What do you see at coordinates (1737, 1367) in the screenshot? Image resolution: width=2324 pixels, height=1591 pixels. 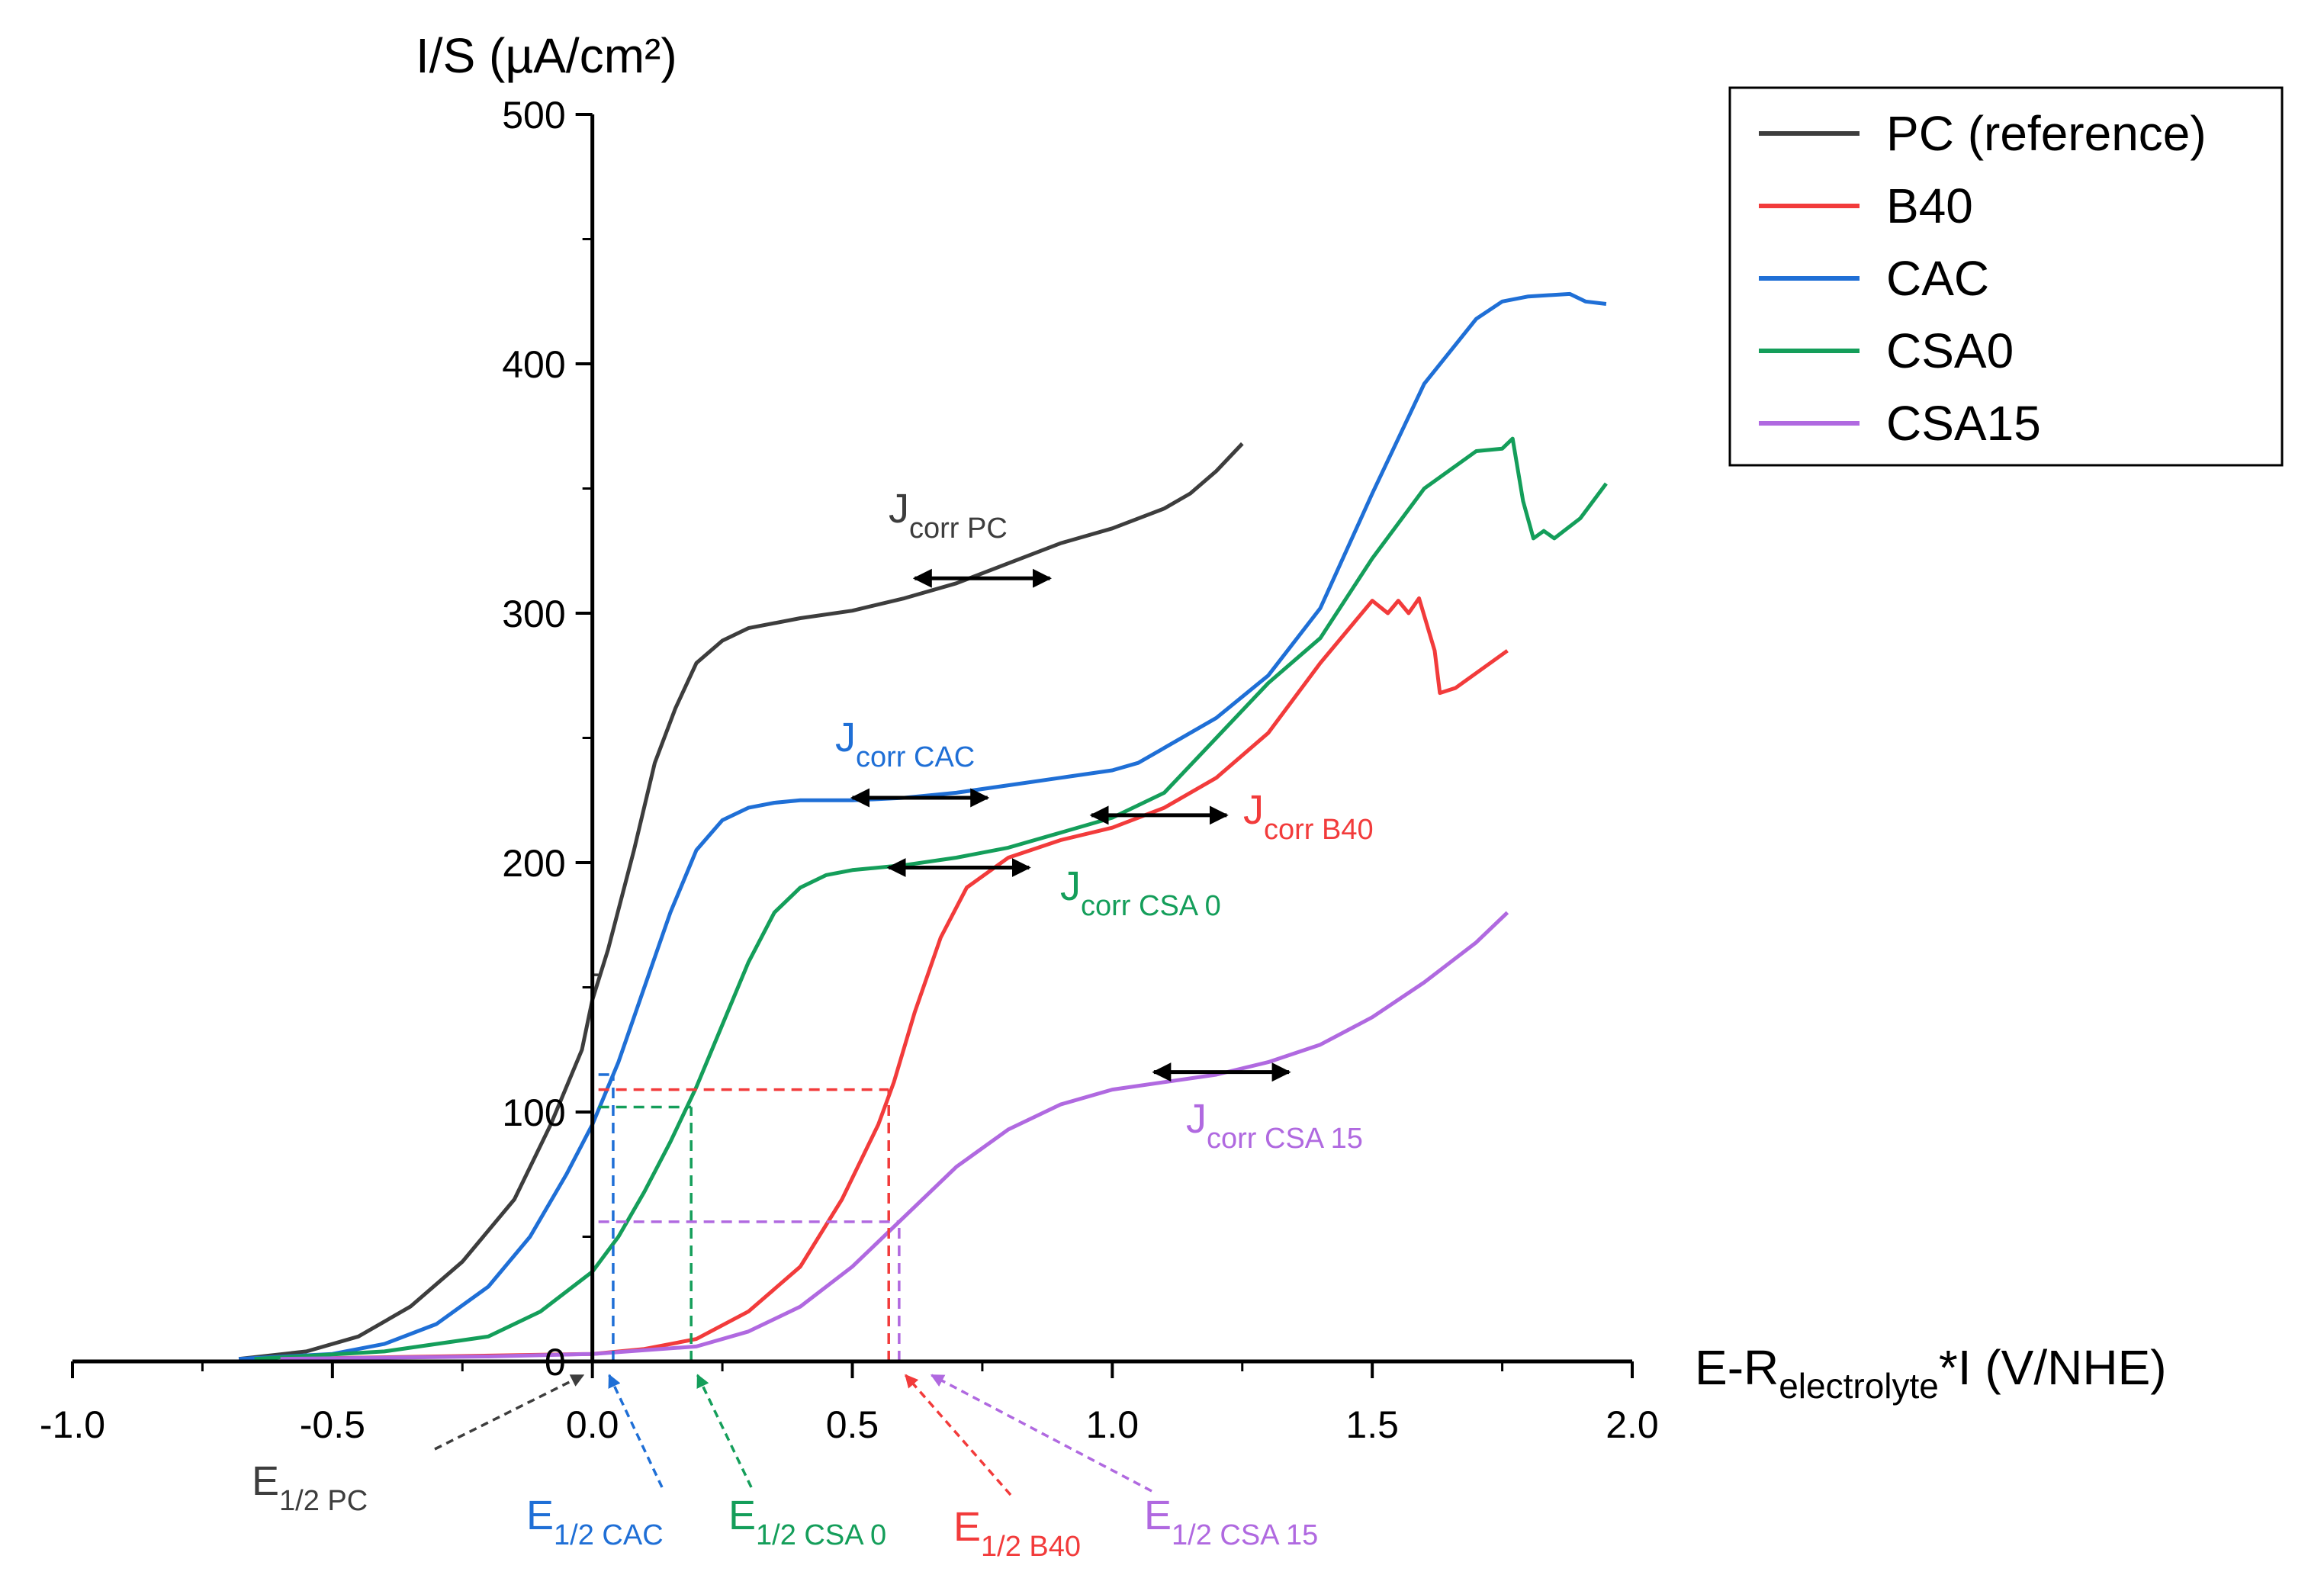 I see `x-axis-title-main: E-R` at bounding box center [1737, 1367].